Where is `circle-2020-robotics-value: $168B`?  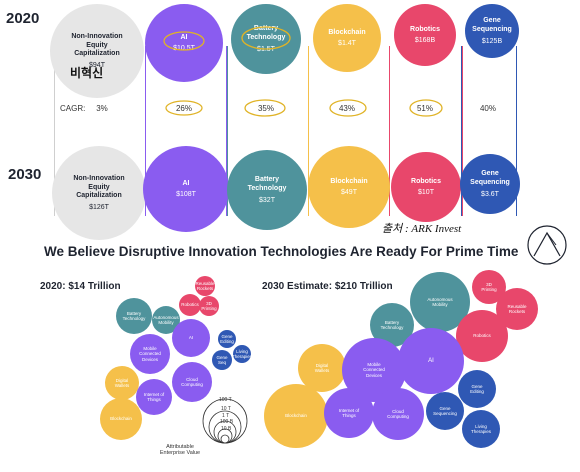 circle-2020-robotics-value: $168B is located at coordinates (425, 41).